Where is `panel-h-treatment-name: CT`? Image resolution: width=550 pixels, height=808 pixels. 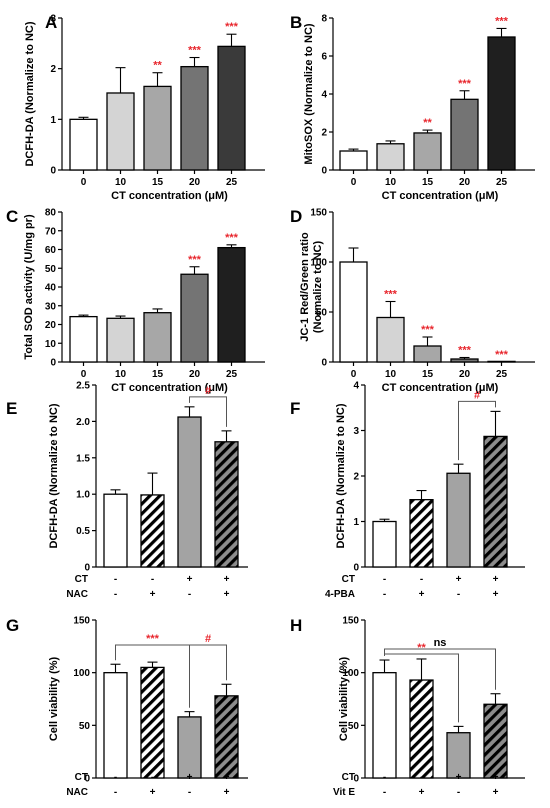 panel-h-treatment-name: CT is located at coordinates (348, 777).